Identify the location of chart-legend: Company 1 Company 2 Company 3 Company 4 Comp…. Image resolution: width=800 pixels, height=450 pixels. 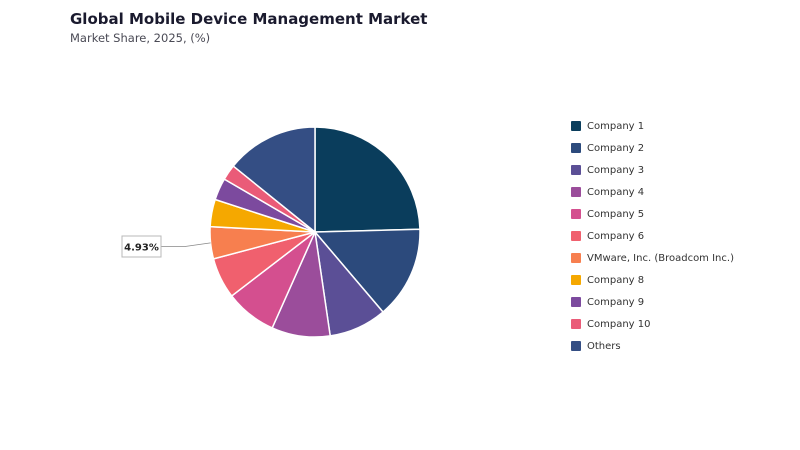
(652, 236).